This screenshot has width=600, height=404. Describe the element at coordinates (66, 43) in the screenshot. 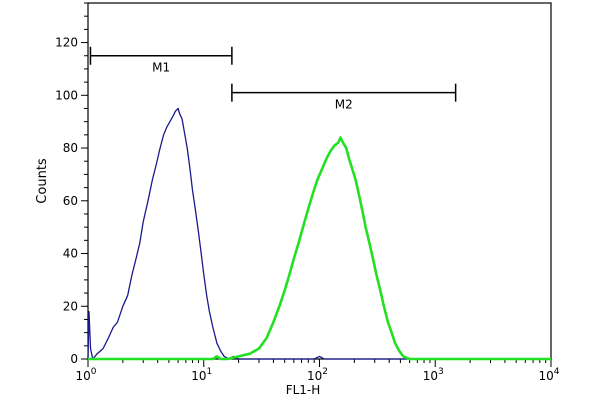

I see `y-tick-label: 120` at that location.